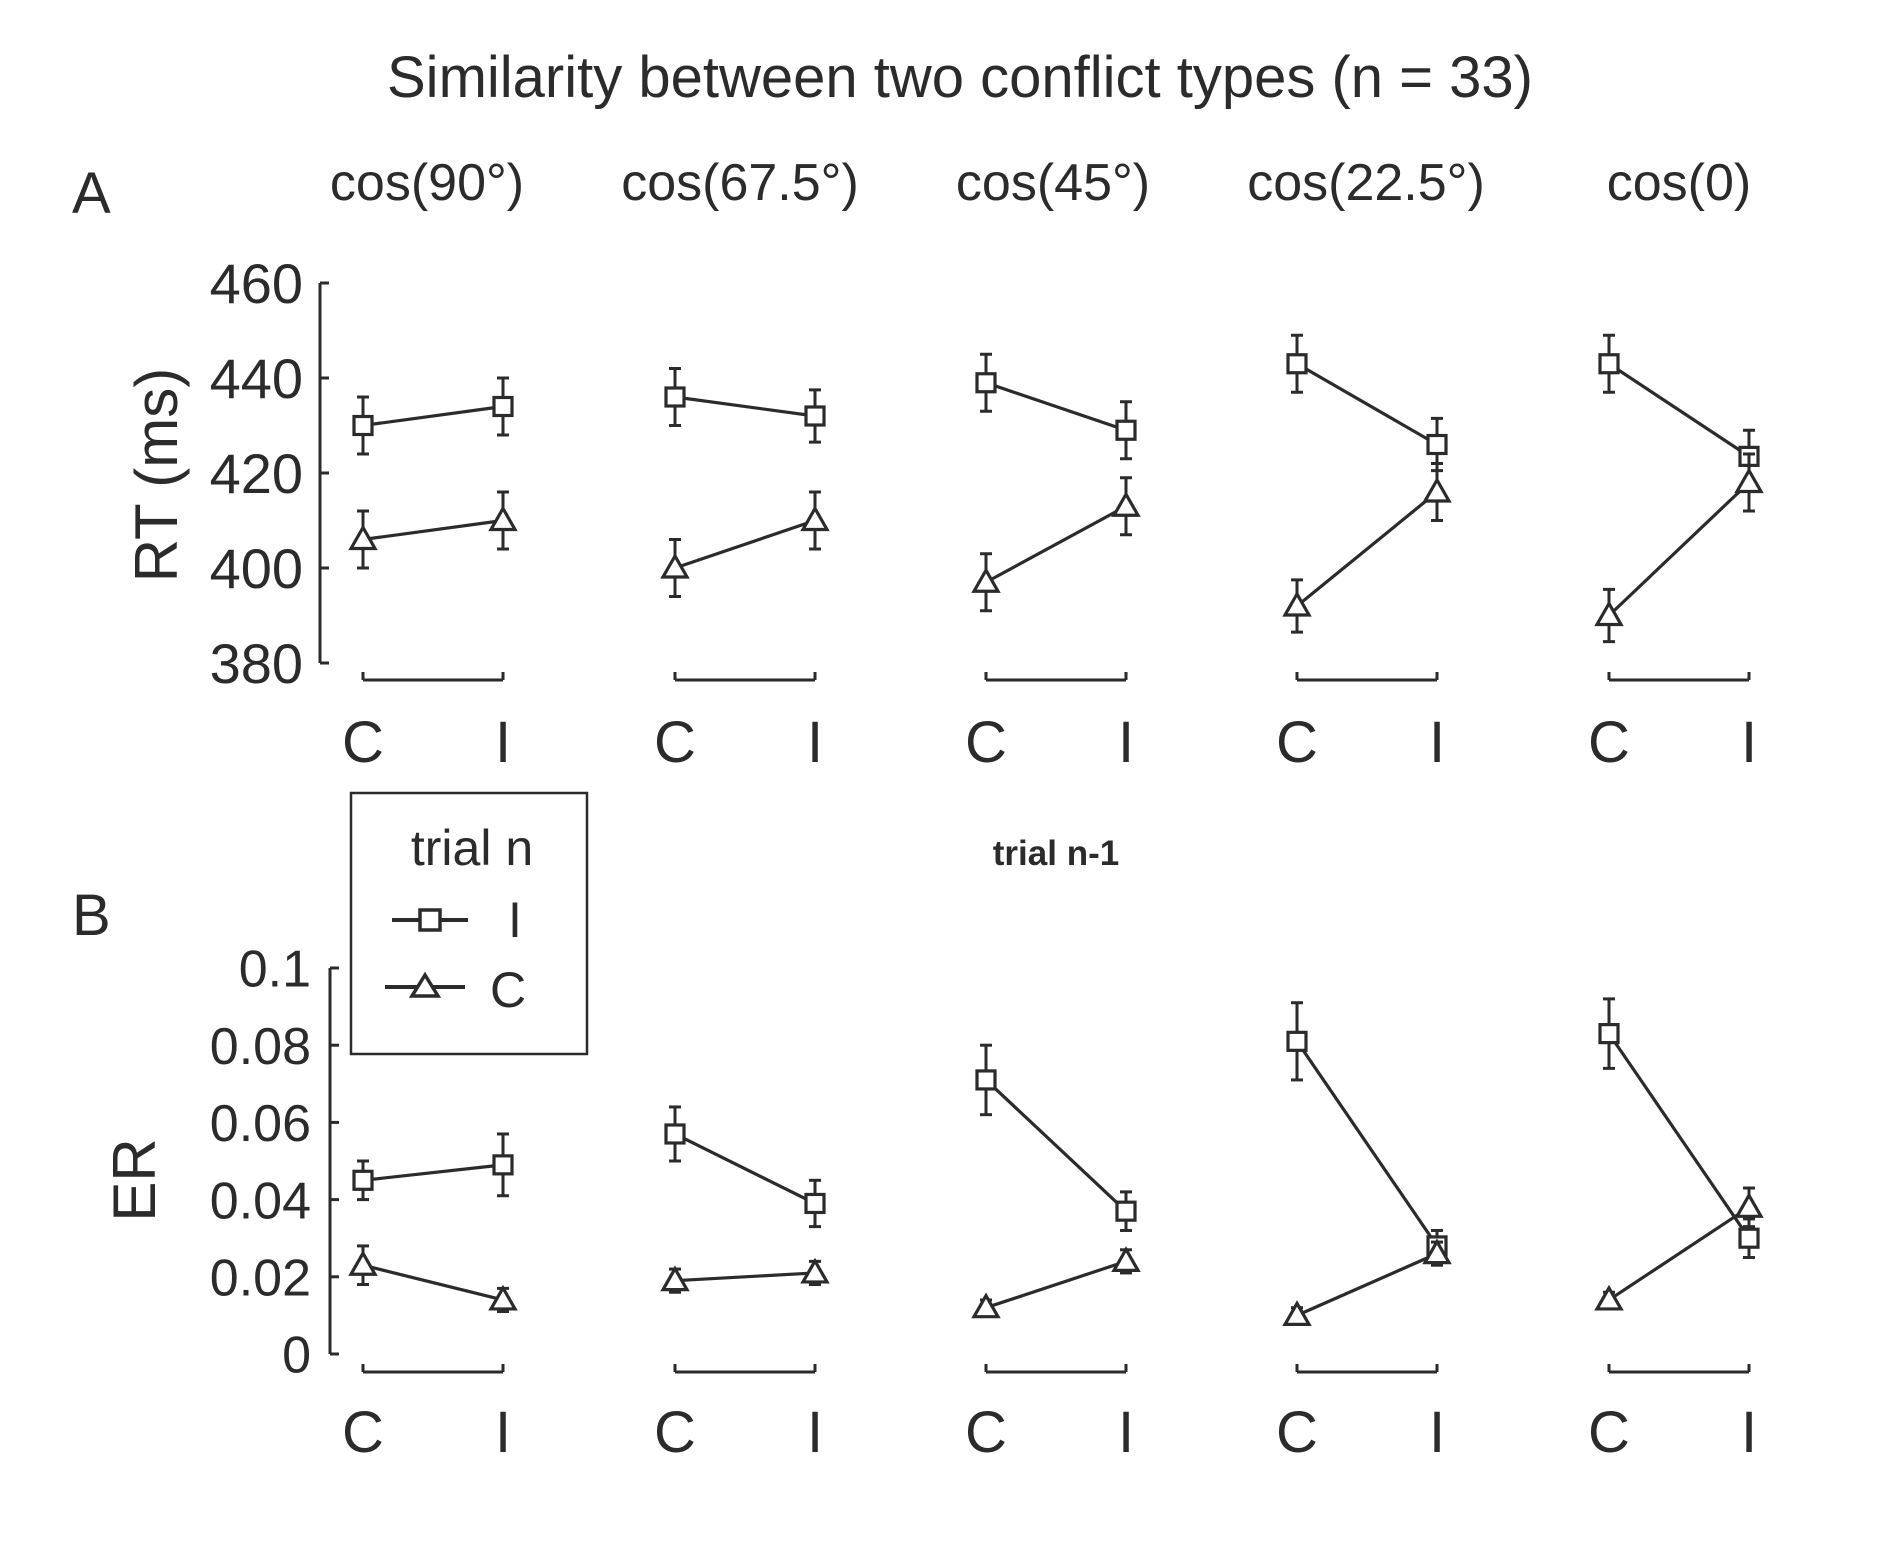  What do you see at coordinates (740, 183) in the screenshot?
I see `column-title-2: cos(67.5°)` at bounding box center [740, 183].